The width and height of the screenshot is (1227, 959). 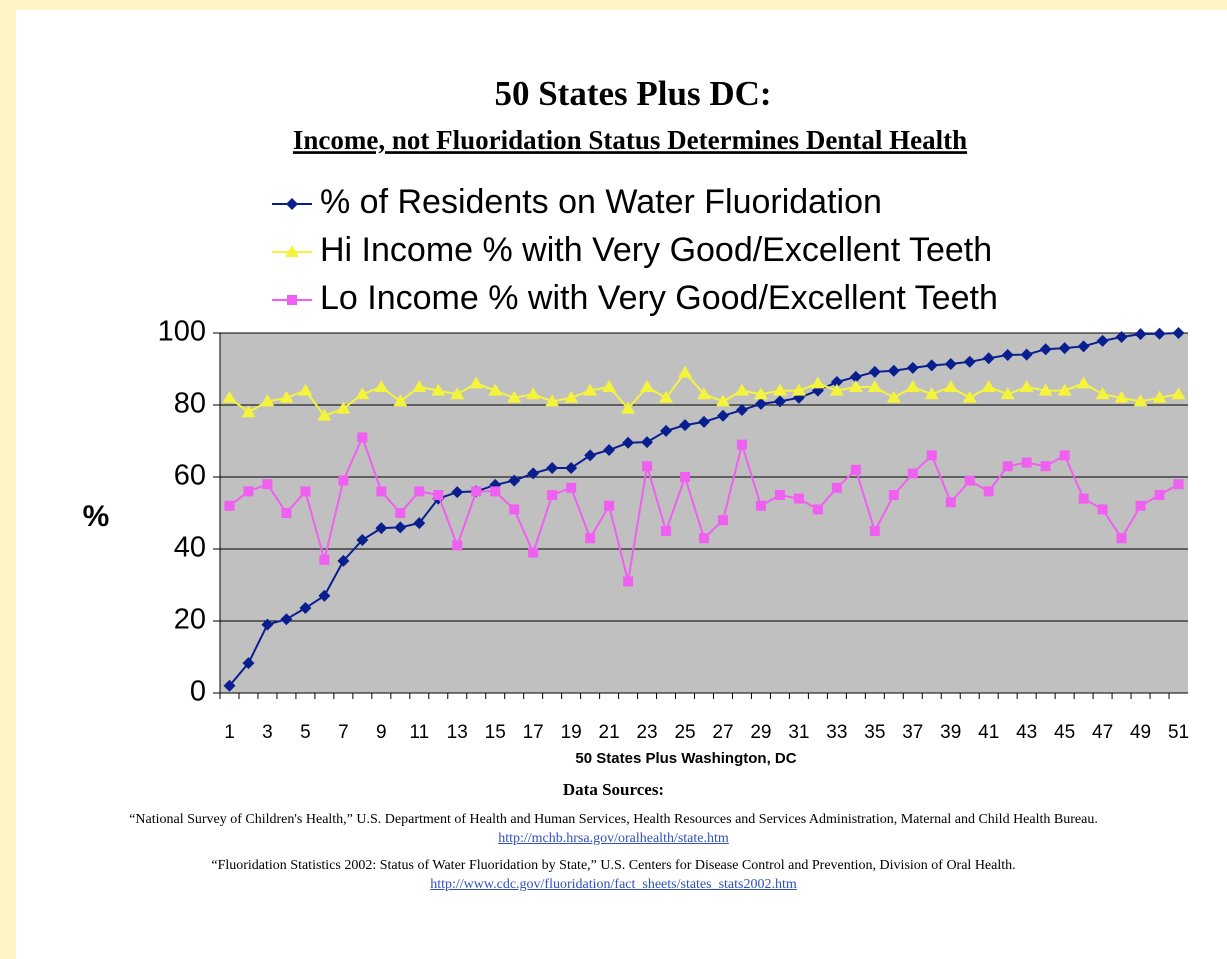 What do you see at coordinates (950, 732) in the screenshot?
I see `x-tick-label: 39` at bounding box center [950, 732].